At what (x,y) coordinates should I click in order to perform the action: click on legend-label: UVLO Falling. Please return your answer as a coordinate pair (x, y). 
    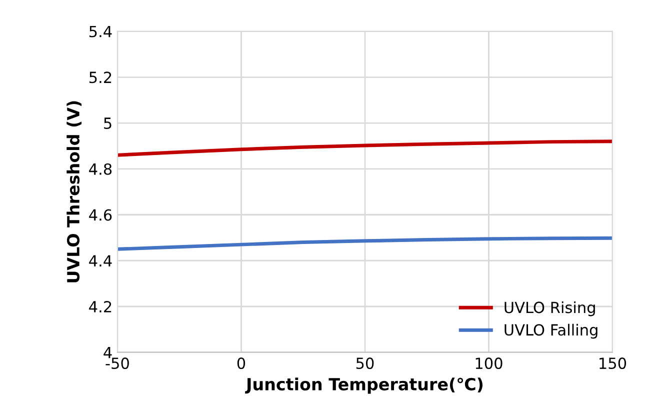
    Looking at the image, I should click on (551, 331).